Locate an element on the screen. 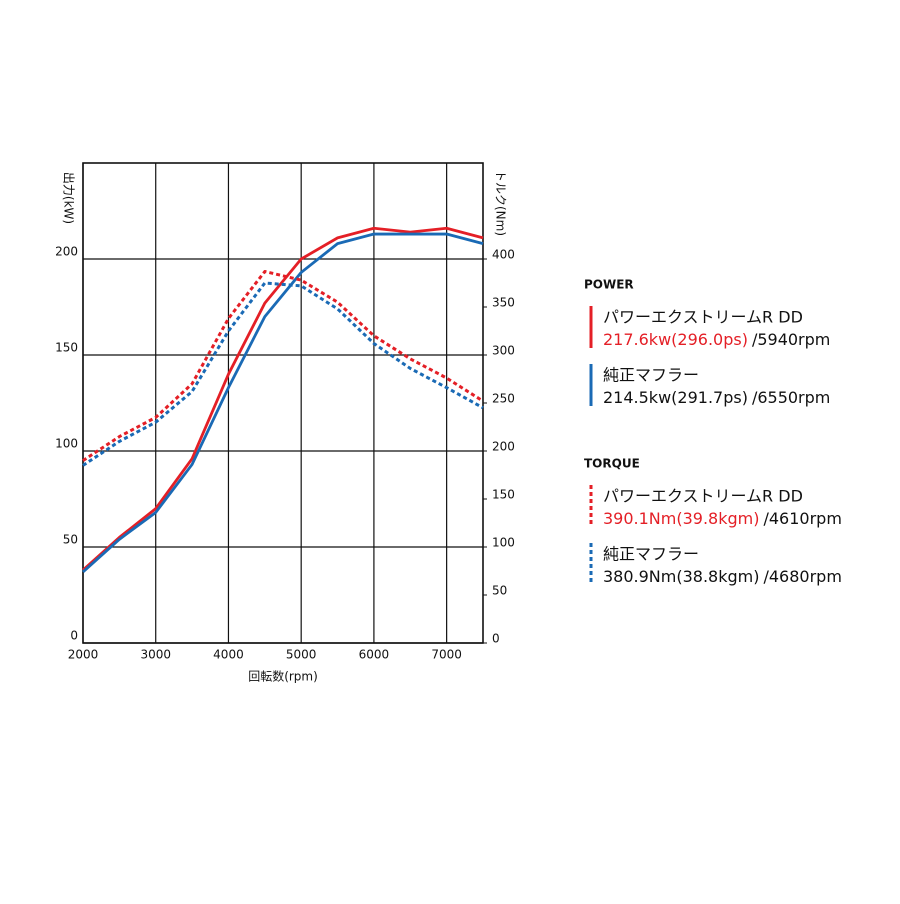  y2-axis-label: トルク(Nm) is located at coordinates (501, 203).